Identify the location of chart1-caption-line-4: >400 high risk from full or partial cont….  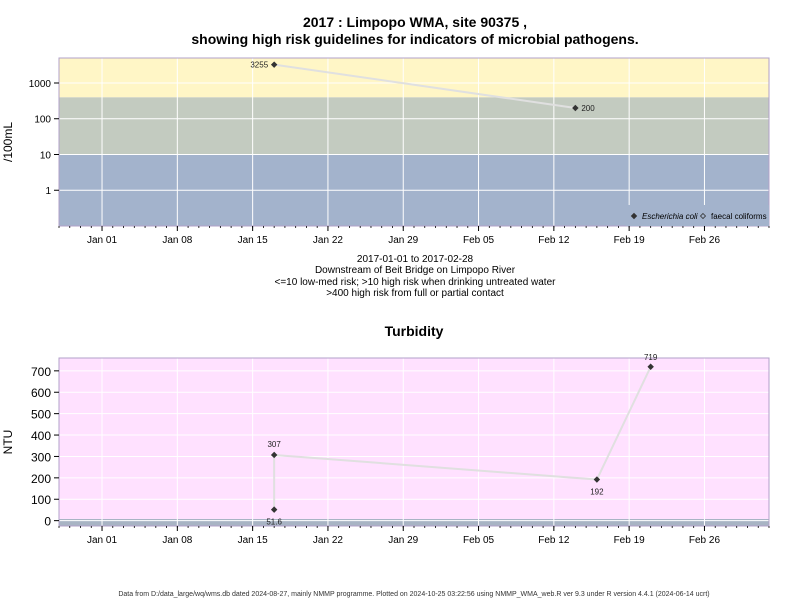
(415, 293).